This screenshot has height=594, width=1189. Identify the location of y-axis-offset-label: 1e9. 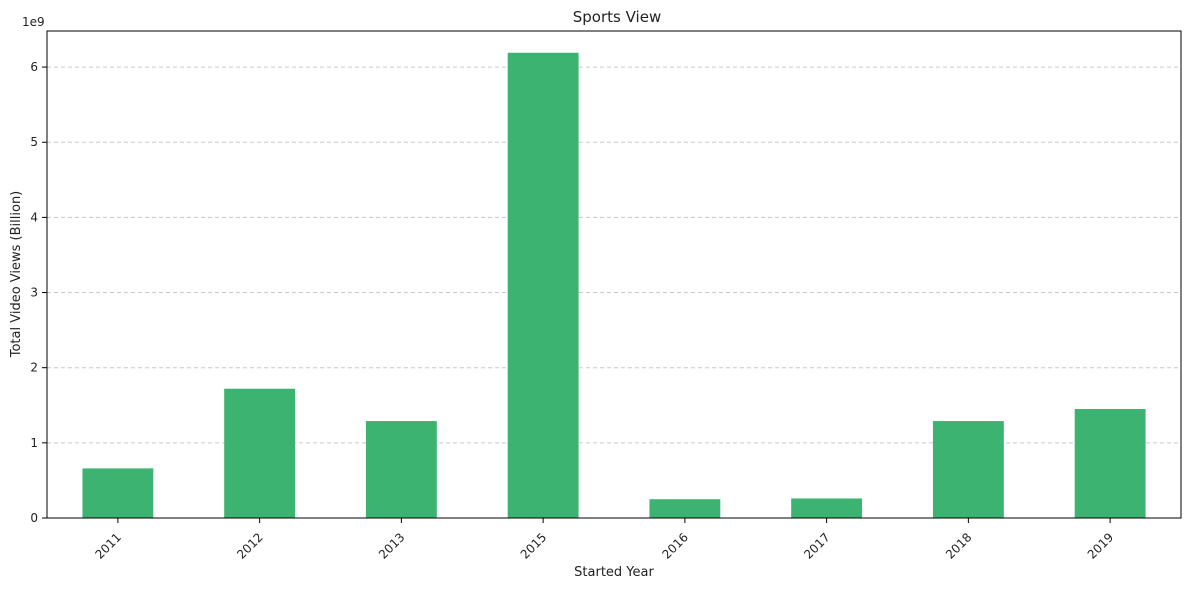
(33, 22).